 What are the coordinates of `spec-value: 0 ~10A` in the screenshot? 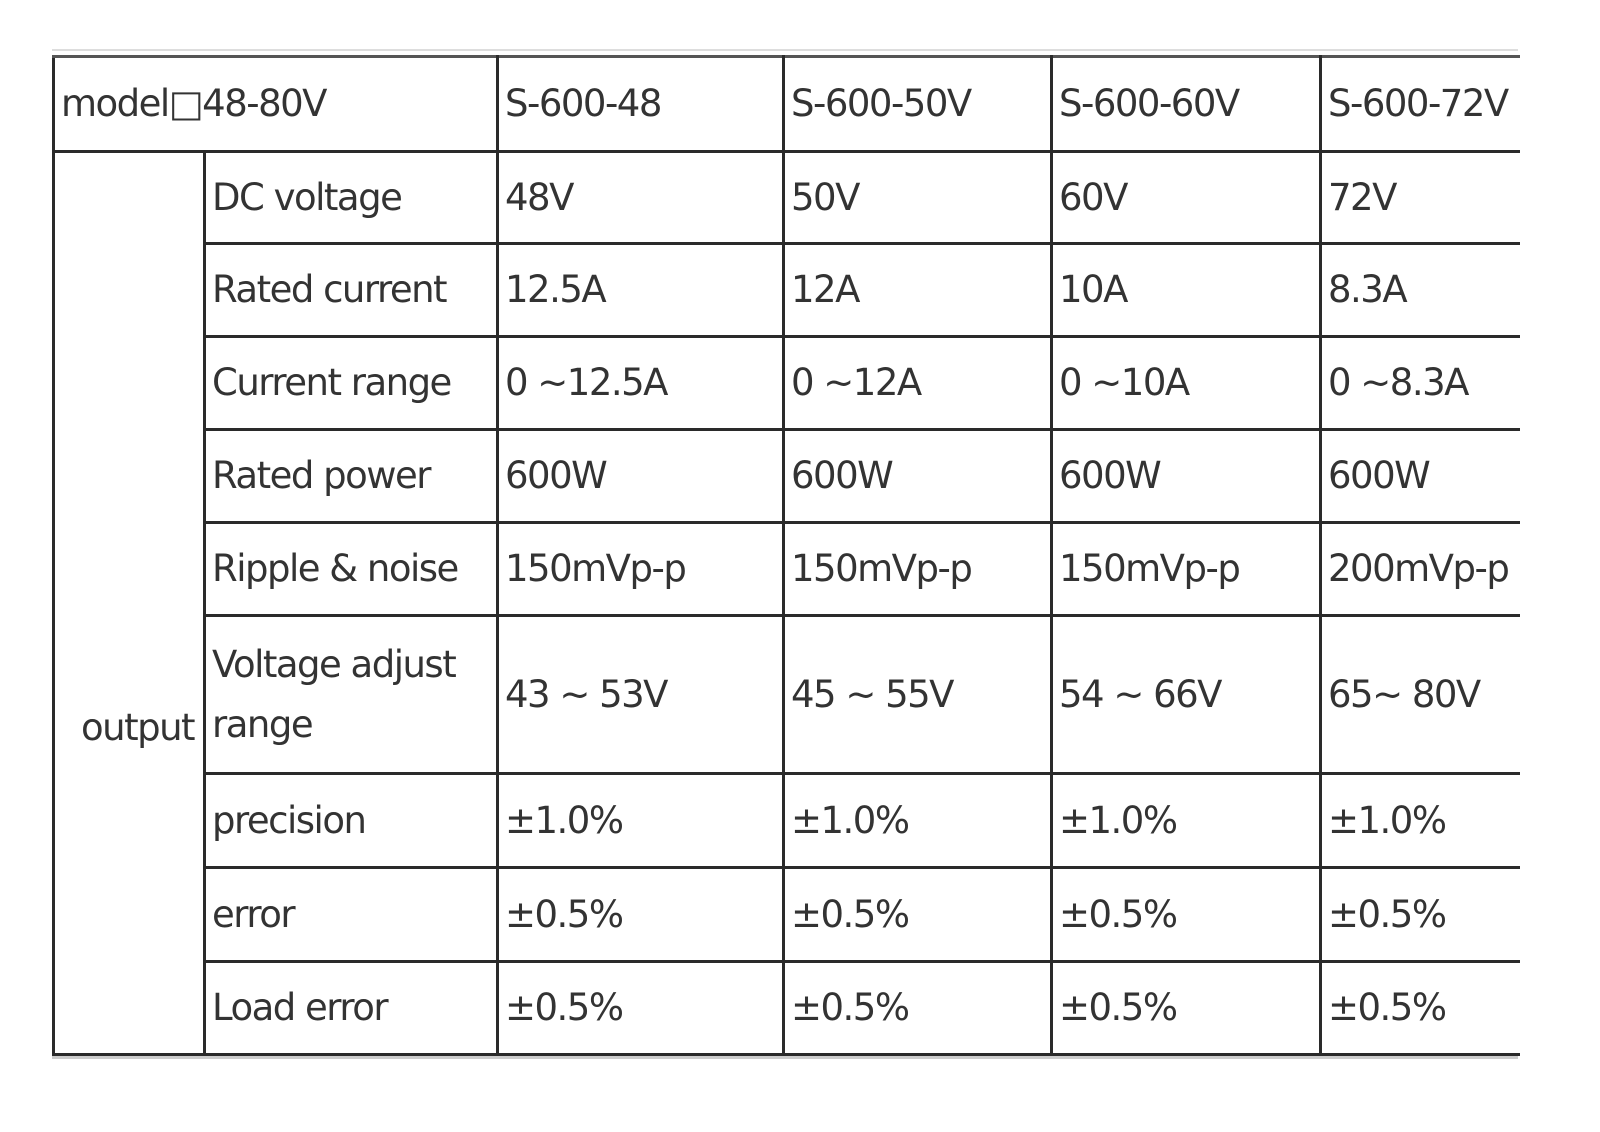 It's located at (1186, 383).